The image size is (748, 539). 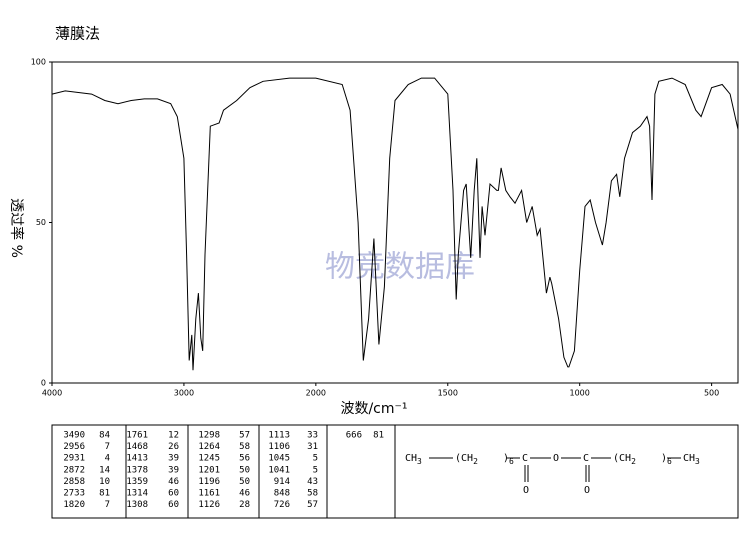 What do you see at coordinates (74, 482) in the screenshot?
I see `peak-wavenumber: 2858` at bounding box center [74, 482].